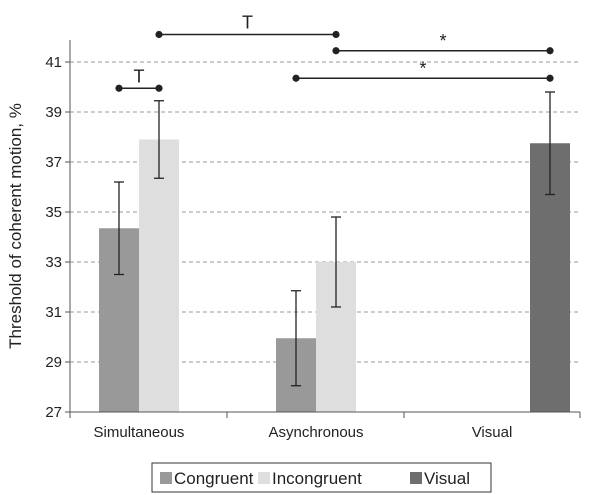  Describe the element at coordinates (53, 212) in the screenshot. I see `y-tick-label: 35` at that location.